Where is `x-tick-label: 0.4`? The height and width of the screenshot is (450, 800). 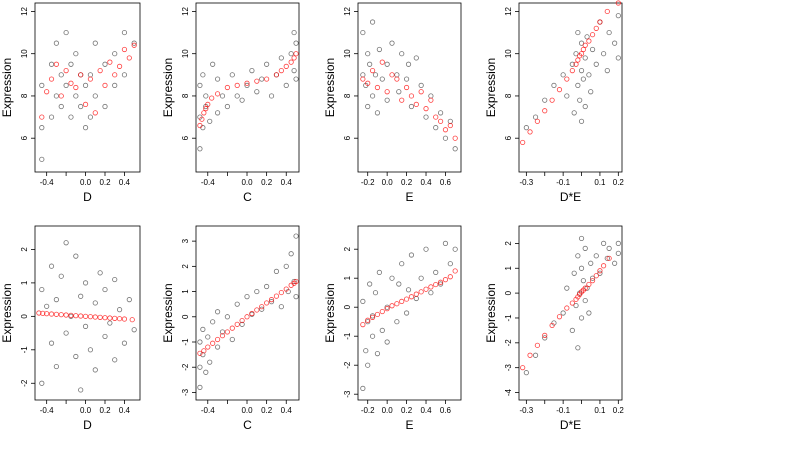
x-tick-label: 0.4 is located at coordinates (125, 182).